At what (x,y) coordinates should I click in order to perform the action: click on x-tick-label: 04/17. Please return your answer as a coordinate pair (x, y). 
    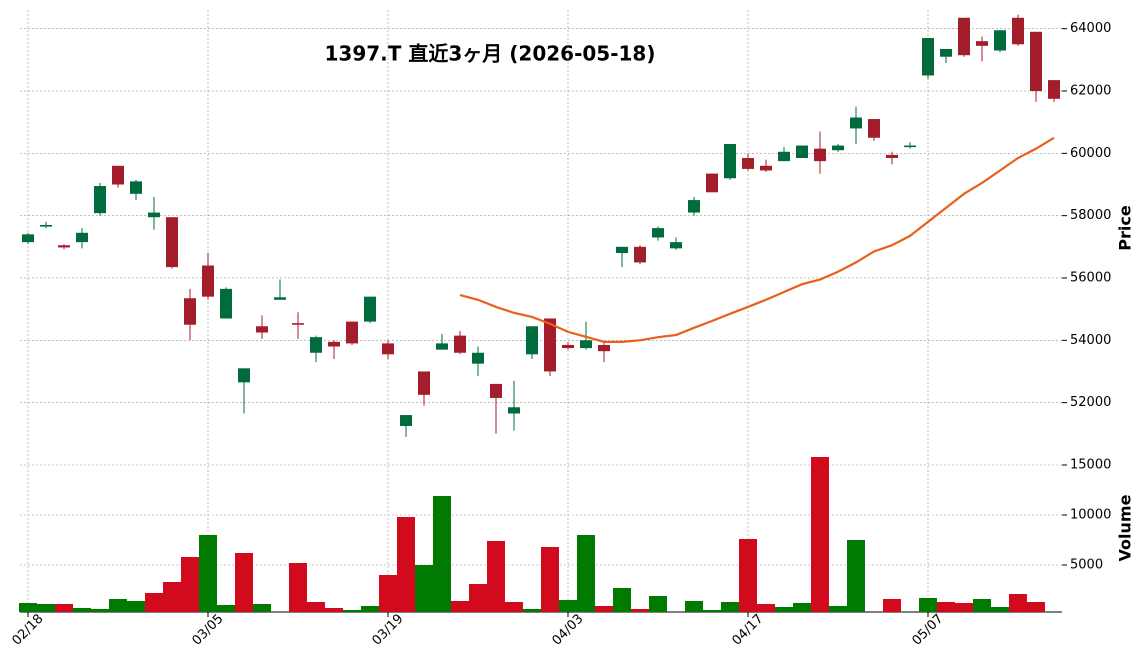
    Looking at the image, I should click on (747, 629).